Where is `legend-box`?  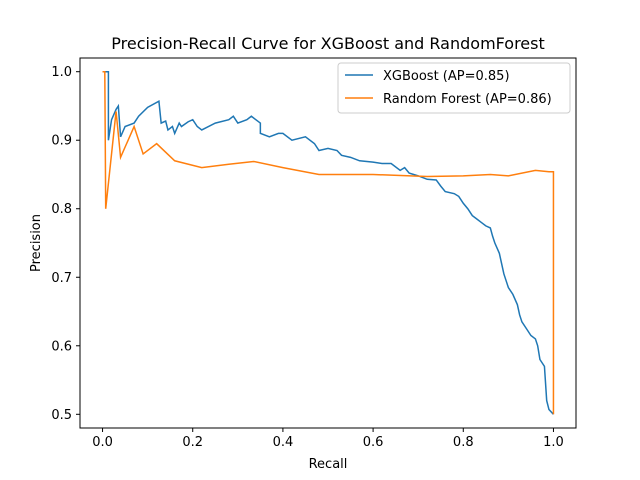 legend-box is located at coordinates (454, 88).